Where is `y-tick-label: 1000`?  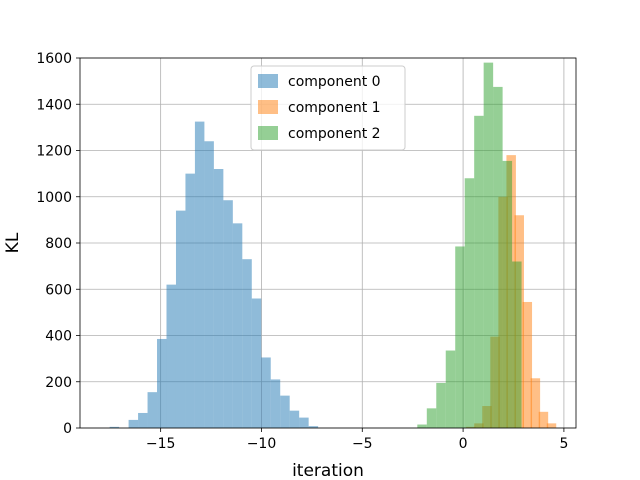 y-tick-label: 1000 is located at coordinates (54, 198).